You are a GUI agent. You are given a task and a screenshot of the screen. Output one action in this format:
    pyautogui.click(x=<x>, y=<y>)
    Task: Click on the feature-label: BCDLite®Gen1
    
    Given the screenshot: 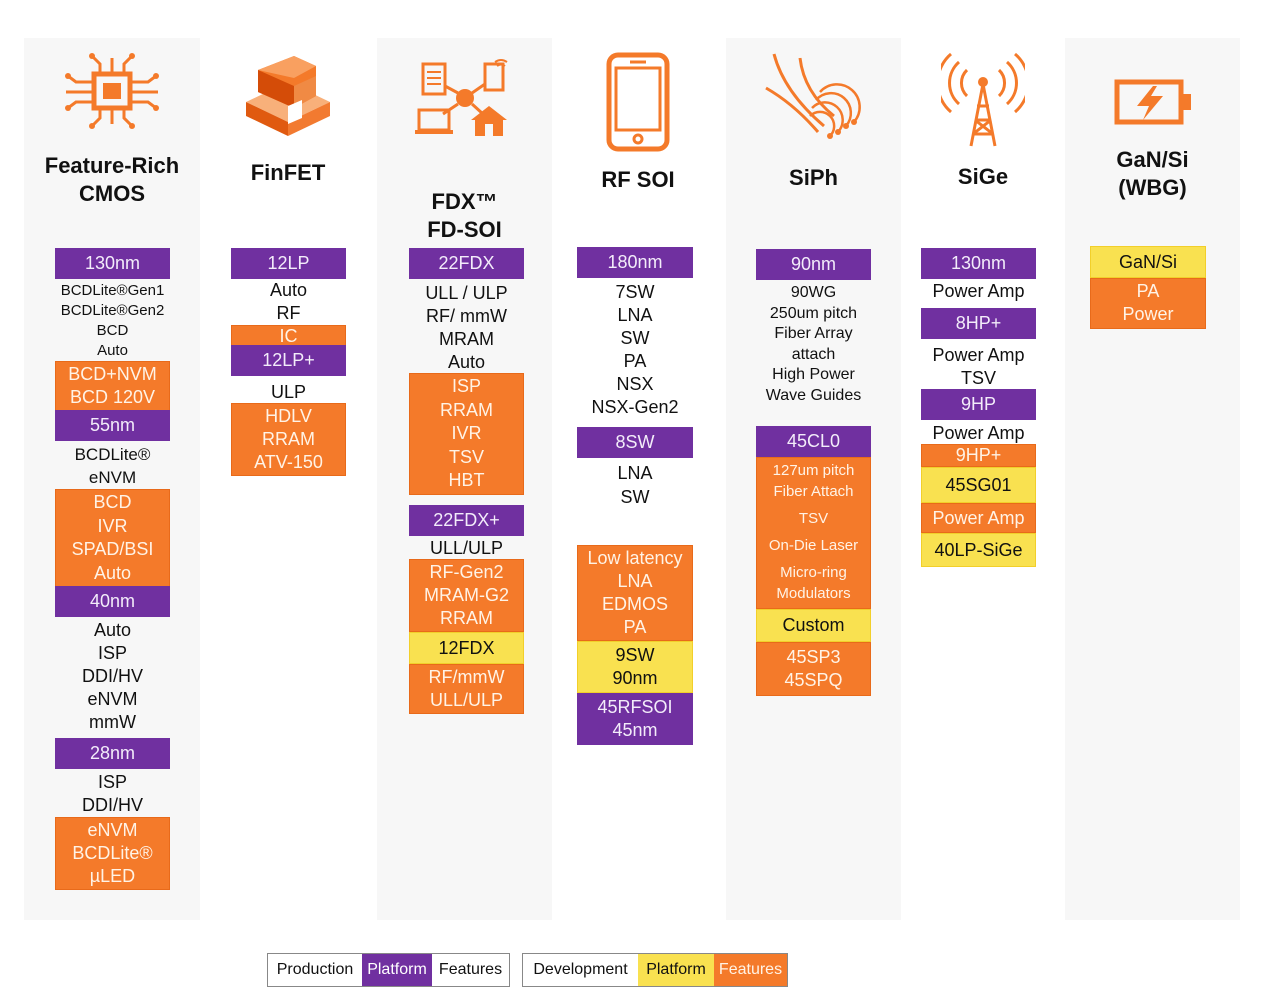 What is the action you would take?
    pyautogui.click(x=112, y=290)
    